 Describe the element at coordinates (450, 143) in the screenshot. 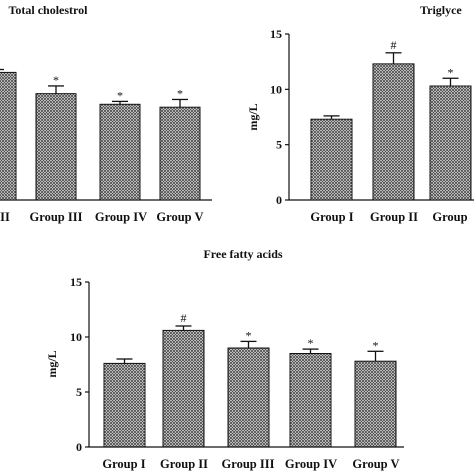

I see `bar-group` at that location.